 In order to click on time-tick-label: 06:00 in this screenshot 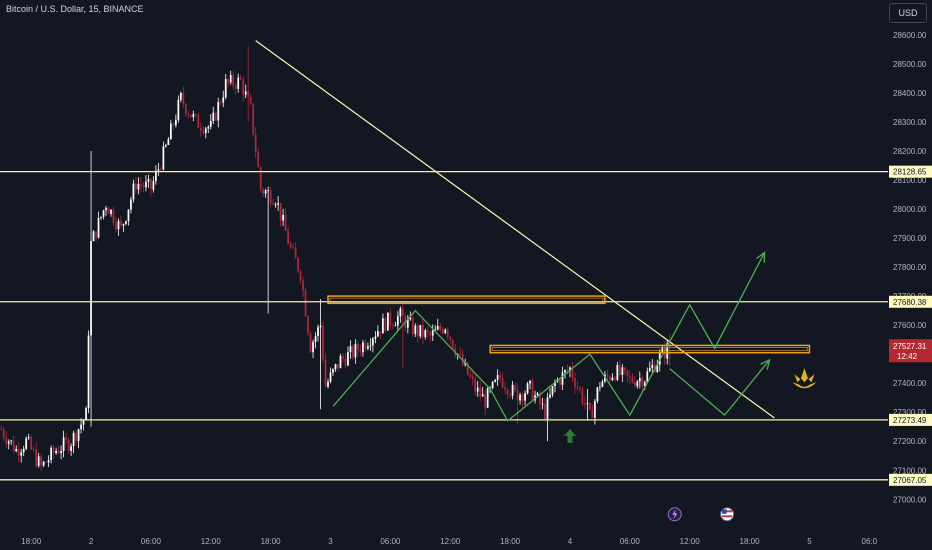, I will do `click(151, 541)`.